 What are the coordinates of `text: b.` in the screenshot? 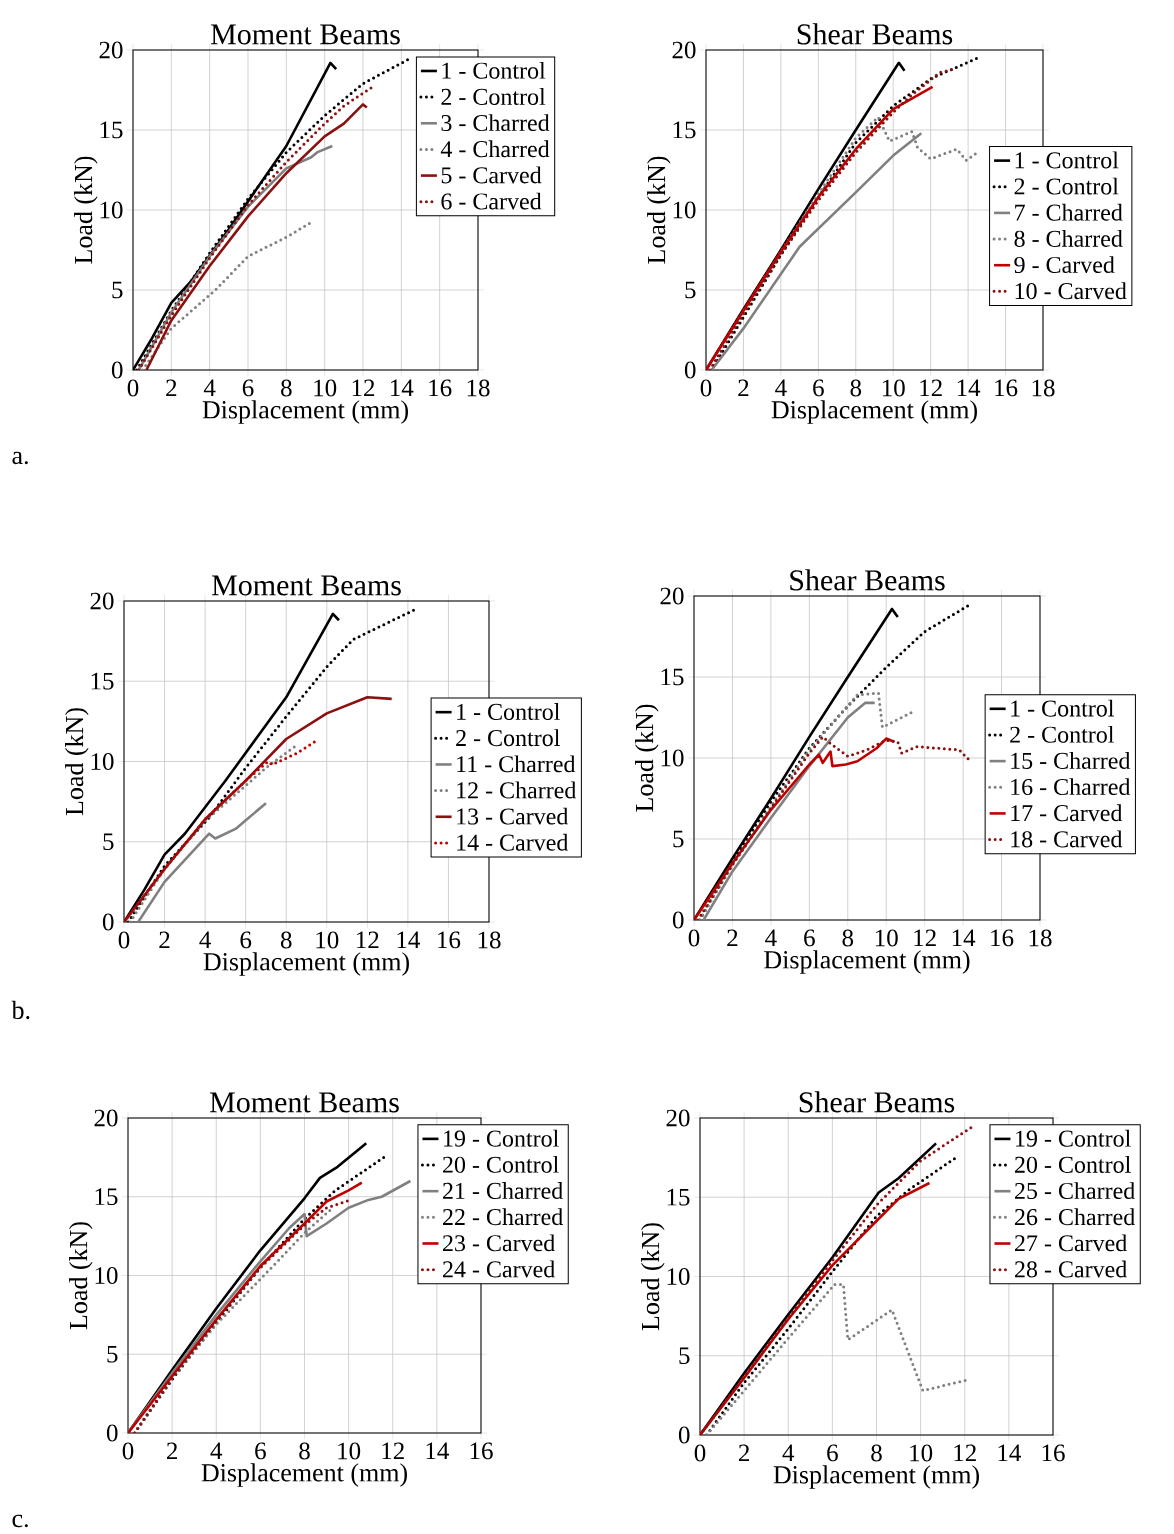 It's located at (20, 1010).